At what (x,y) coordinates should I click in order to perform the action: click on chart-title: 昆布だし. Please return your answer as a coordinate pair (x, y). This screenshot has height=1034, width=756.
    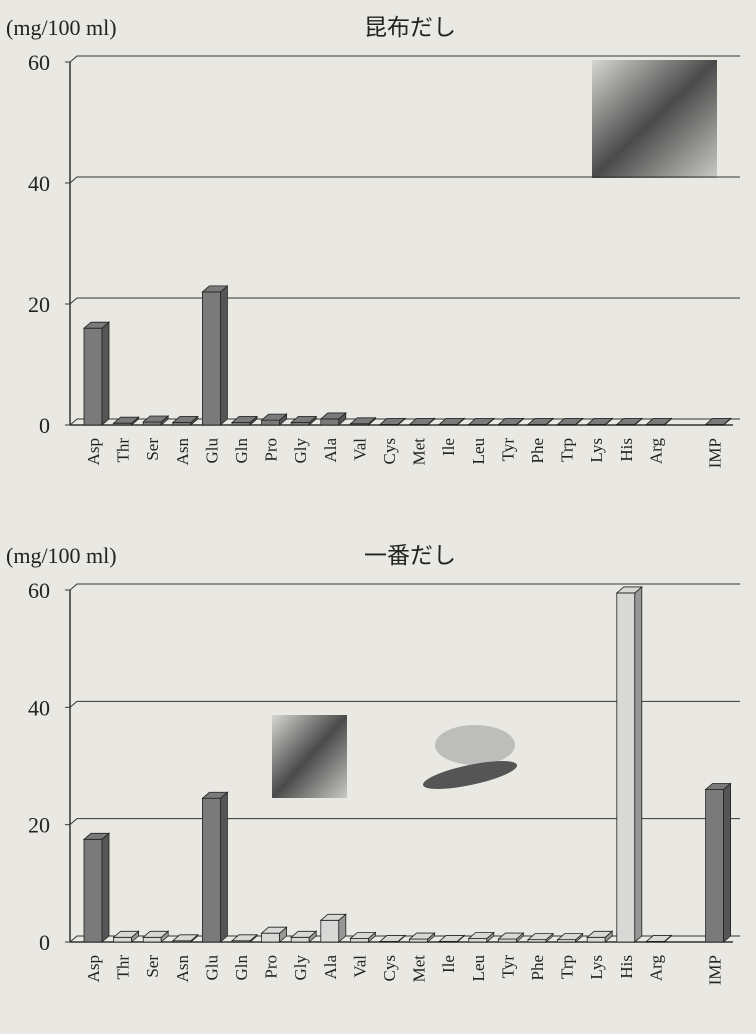
    Looking at the image, I should click on (410, 27).